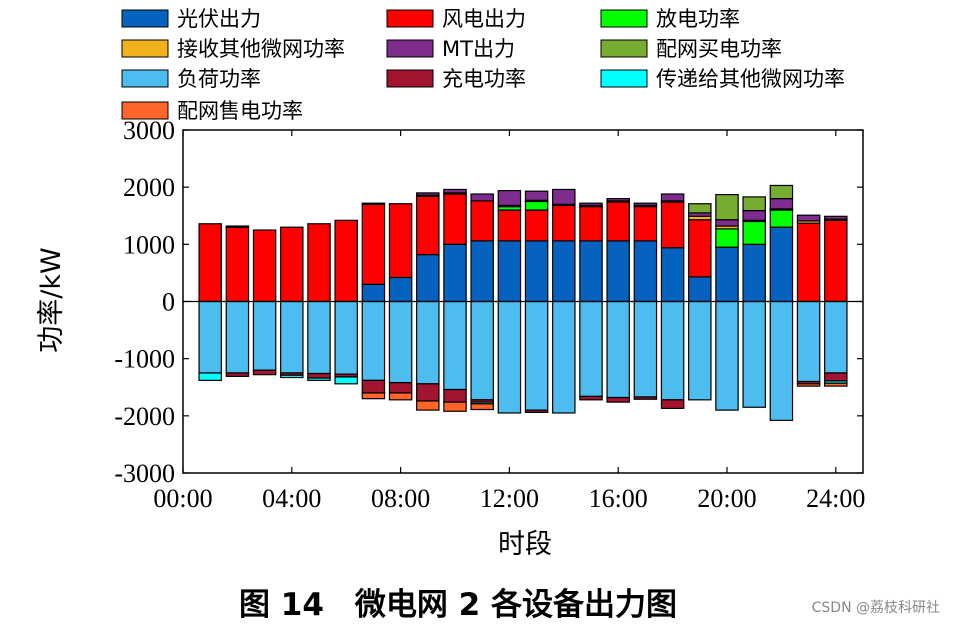 The width and height of the screenshot is (956, 626). What do you see at coordinates (219, 19) in the screenshot?
I see `legend-label: 光伏出力` at bounding box center [219, 19].